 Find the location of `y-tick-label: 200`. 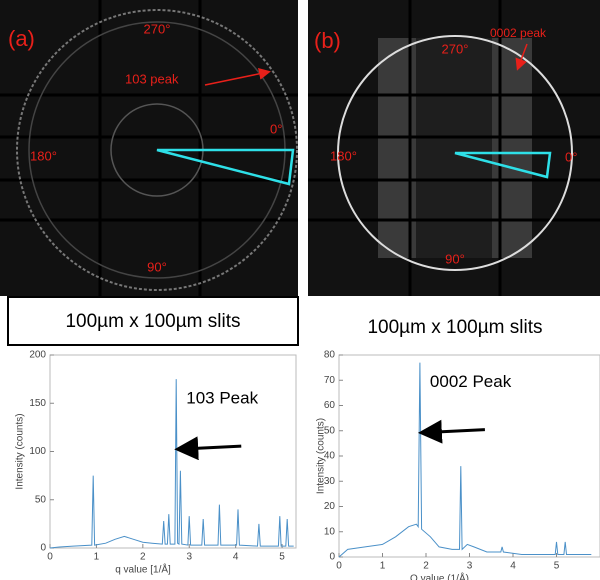

y-tick-label: 200 is located at coordinates (37, 355).